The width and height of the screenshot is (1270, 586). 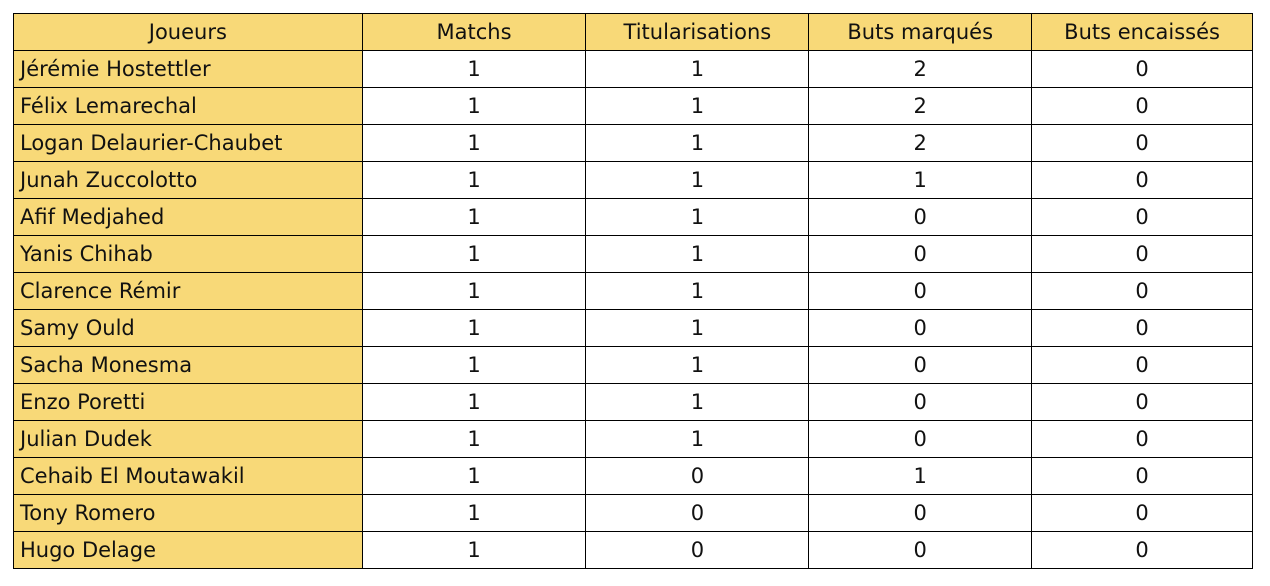 I want to click on table-row: Logan Delaurier-Chaubet 1 1 2 0, so click(x=633, y=143).